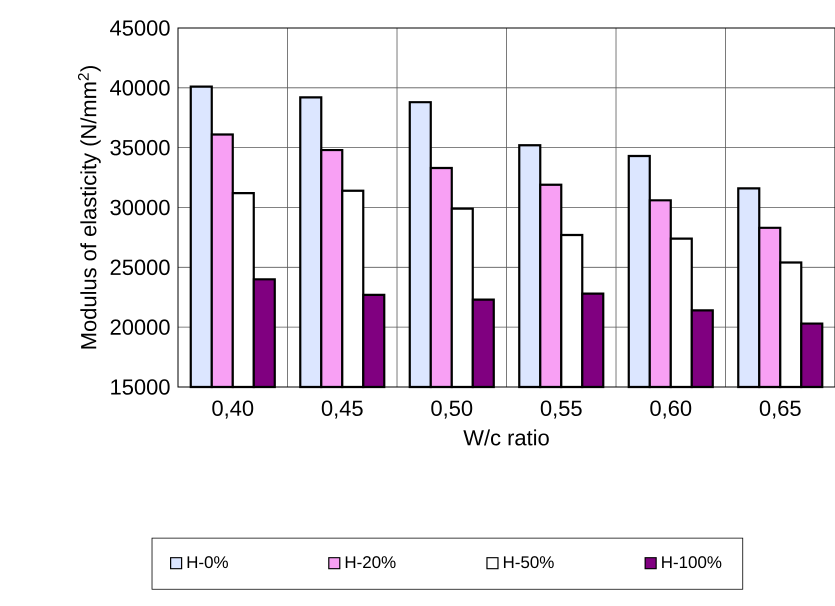 Image resolution: width=835 pixels, height=606 pixels. Describe the element at coordinates (140, 88) in the screenshot. I see `y-tick-label: 40000` at that location.